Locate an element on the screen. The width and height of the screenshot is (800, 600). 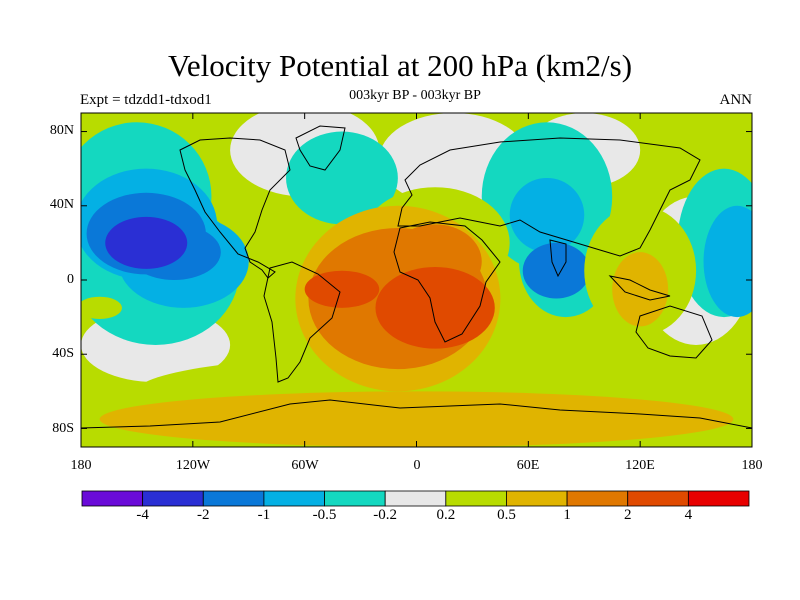
colorbar-label: -2 is located at coordinates (203, 515).